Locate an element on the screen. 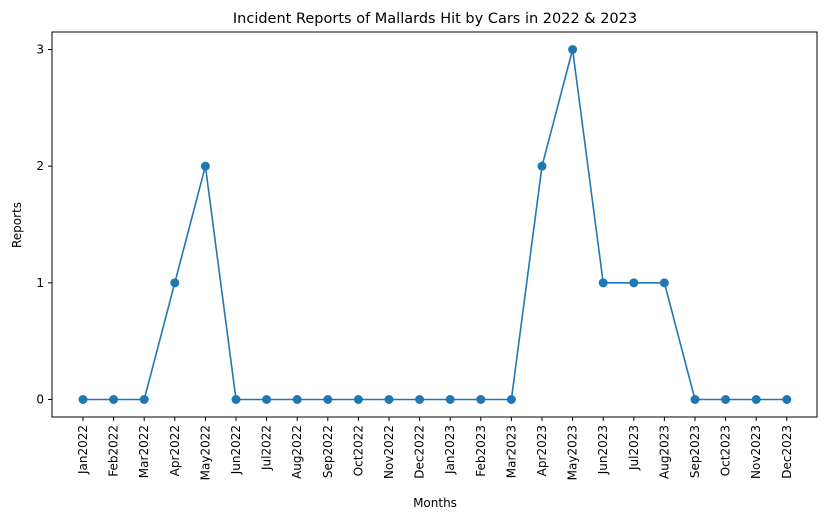  x-tick-label: Nov2022 is located at coordinates (389, 452).